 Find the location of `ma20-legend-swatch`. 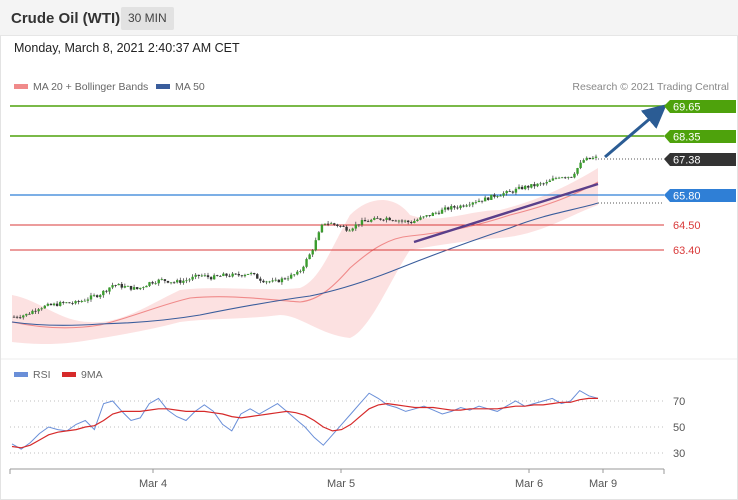

ma20-legend-swatch is located at coordinates (21, 86).